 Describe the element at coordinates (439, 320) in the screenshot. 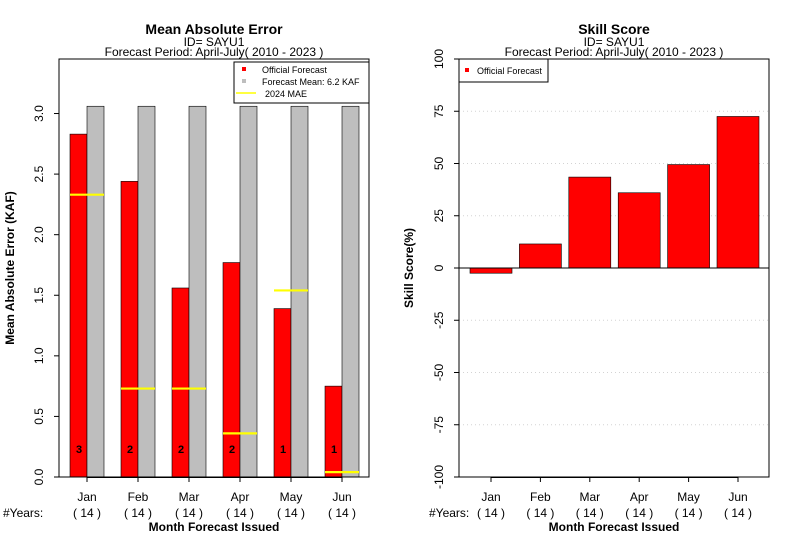

I see `skill-y-tick-label: -25` at that location.